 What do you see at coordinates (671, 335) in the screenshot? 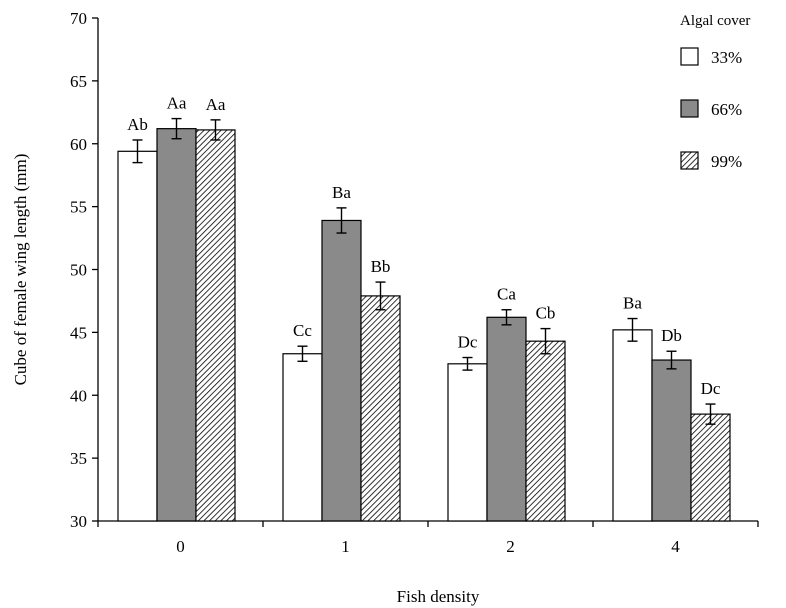
I see `significance-label: Db` at bounding box center [671, 335].